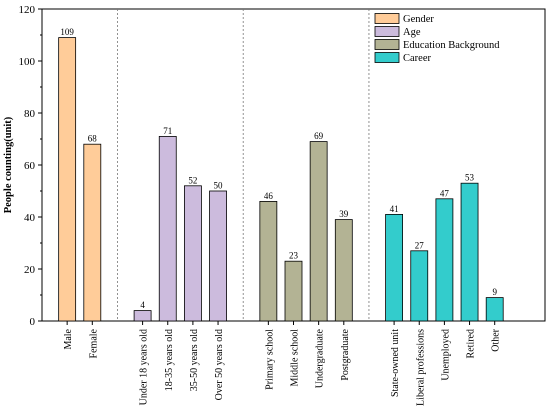  What do you see at coordinates (412, 32) in the screenshot?
I see `legend-label: Age` at bounding box center [412, 32].